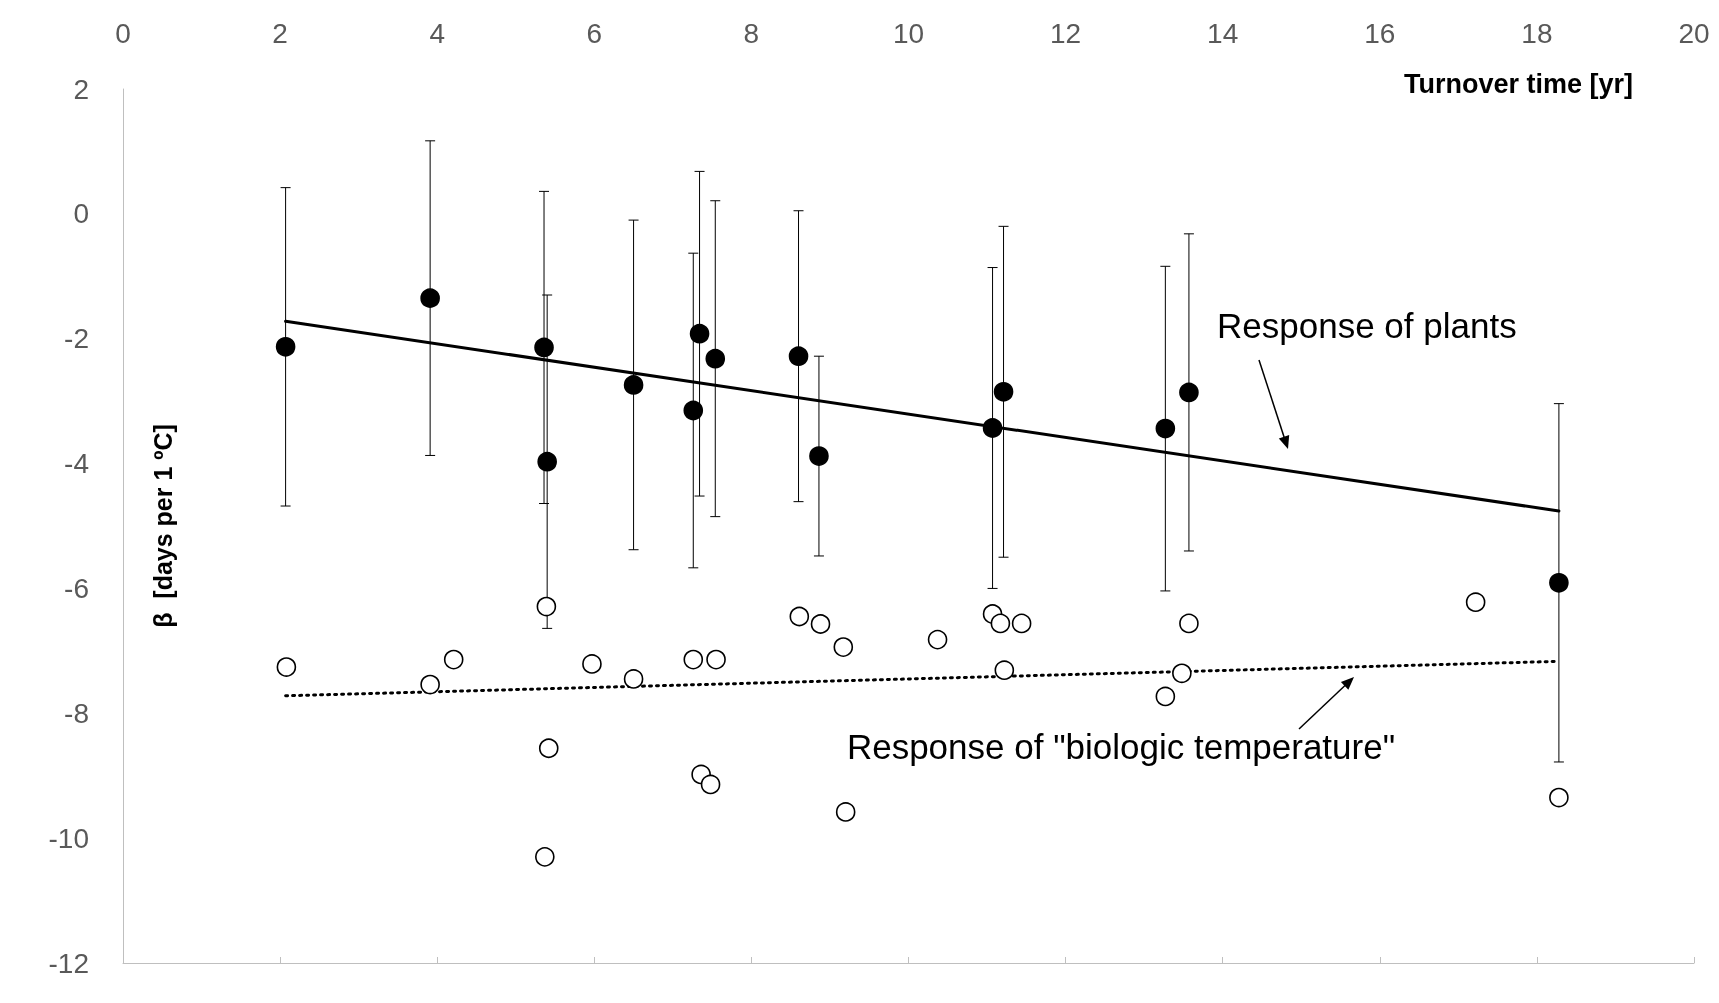 Image resolution: width=1719 pixels, height=1003 pixels. Describe the element at coordinates (81, 214) in the screenshot. I see `y-tick-label: 0` at that location.